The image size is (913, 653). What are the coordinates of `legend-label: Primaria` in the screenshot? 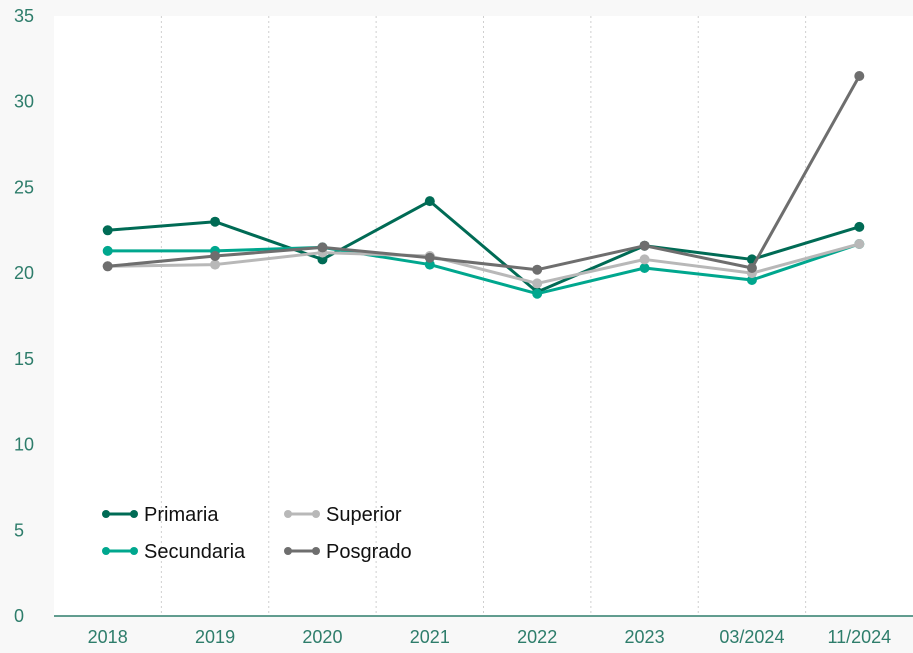 It's located at (181, 515).